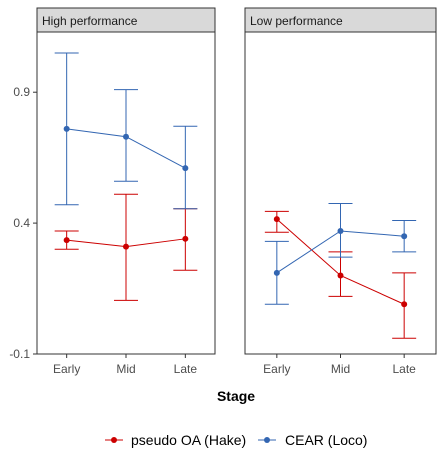  I want to click on x-axis-title: Stage, so click(236, 396).